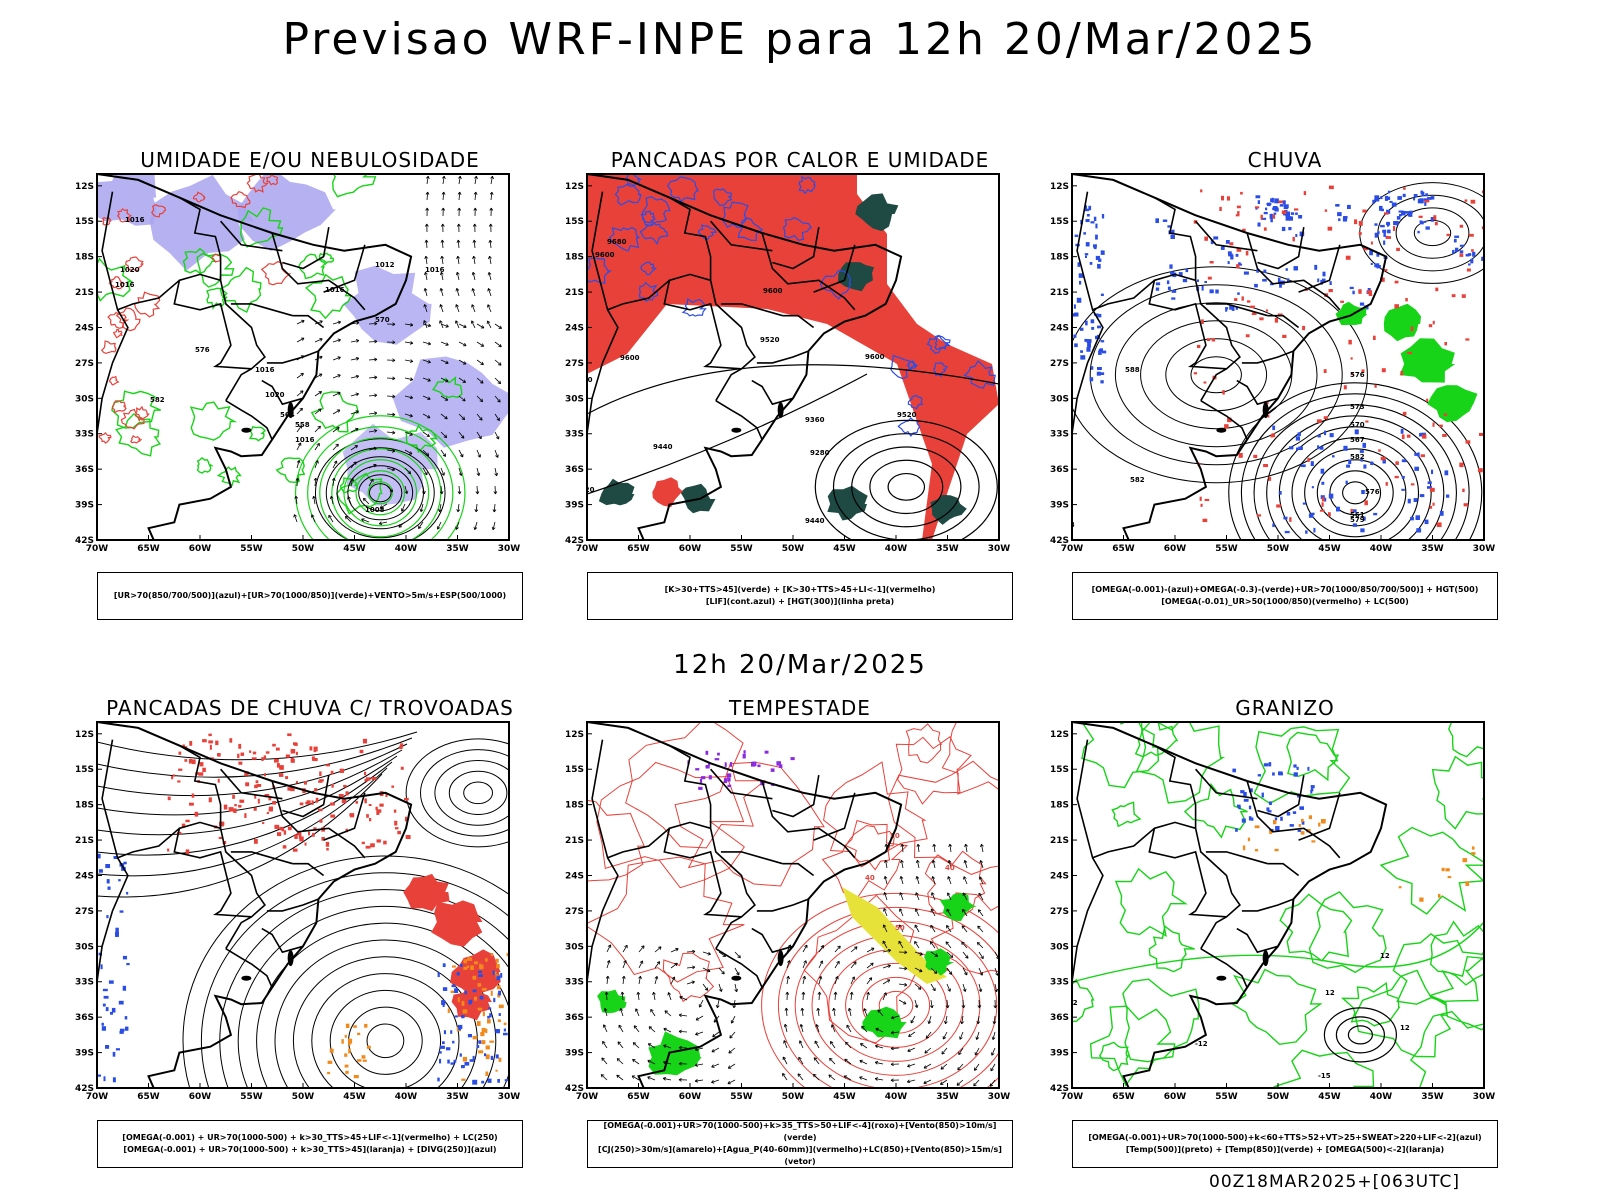 This screenshot has height=1200, width=1600. I want to click on lon-label: 65W, so click(148, 1097).